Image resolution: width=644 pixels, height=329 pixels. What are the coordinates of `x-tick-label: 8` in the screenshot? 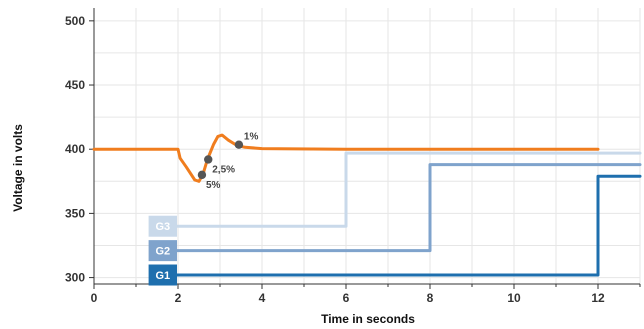 It's located at (430, 298).